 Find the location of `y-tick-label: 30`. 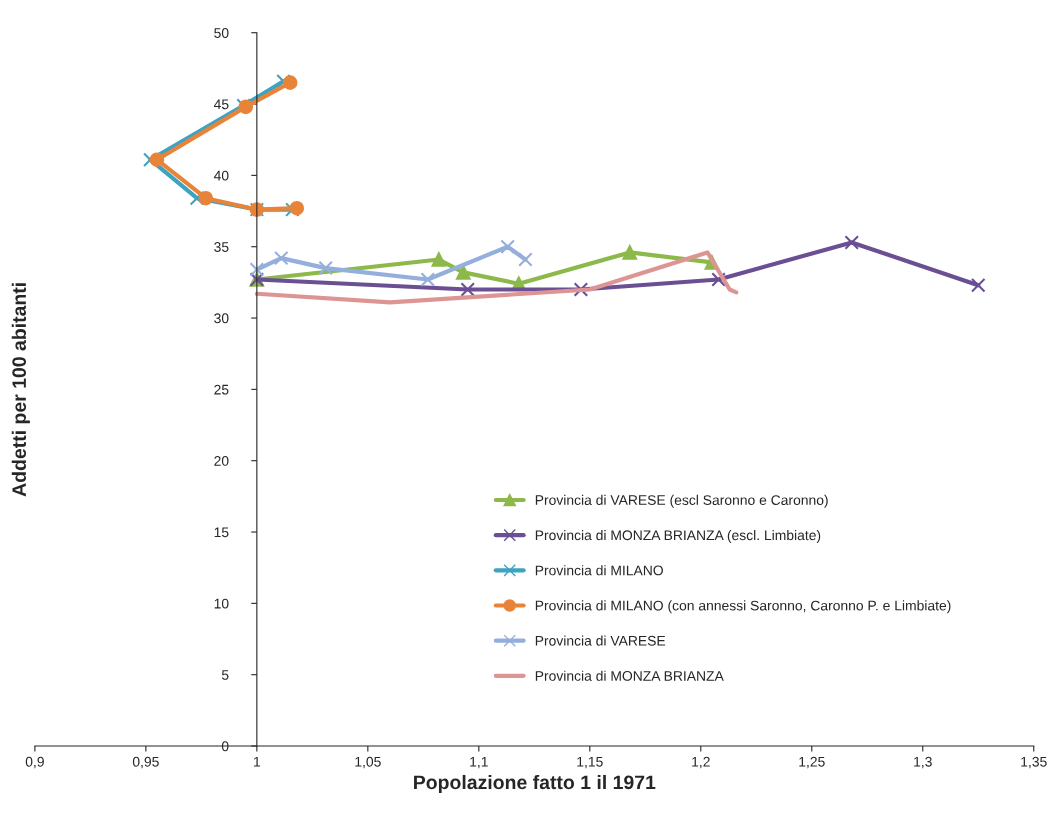

y-tick-label: 30 is located at coordinates (221, 318).